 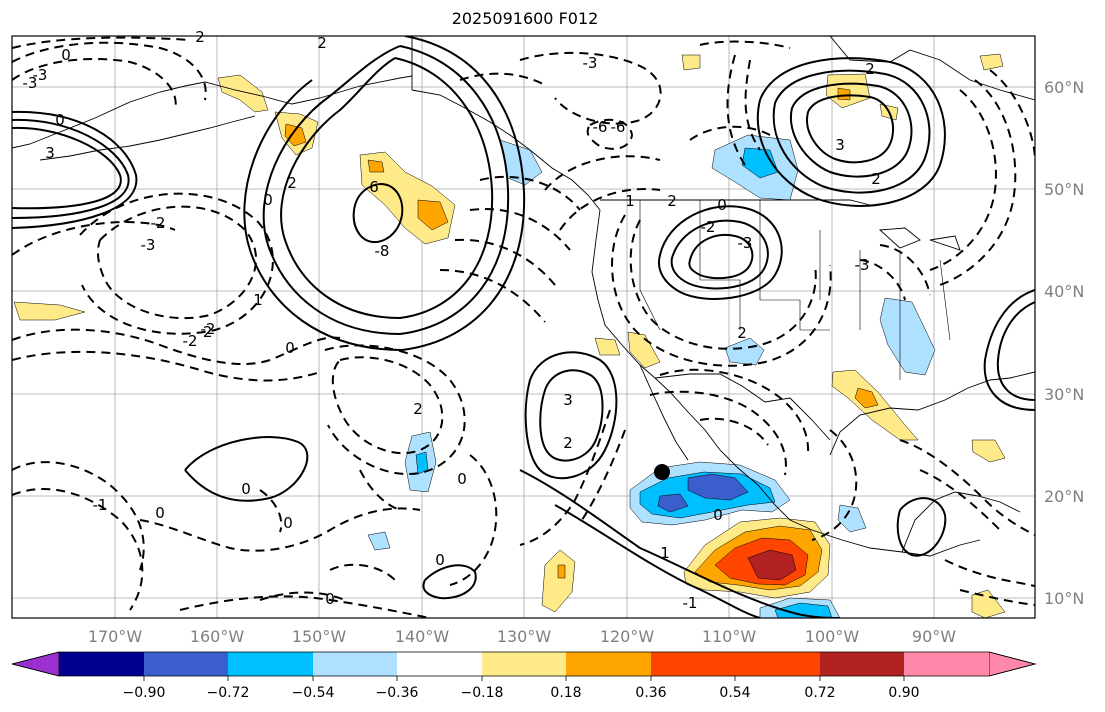 What do you see at coordinates (961, 522) in the screenshot?
I see `yucatan-coast` at bounding box center [961, 522].